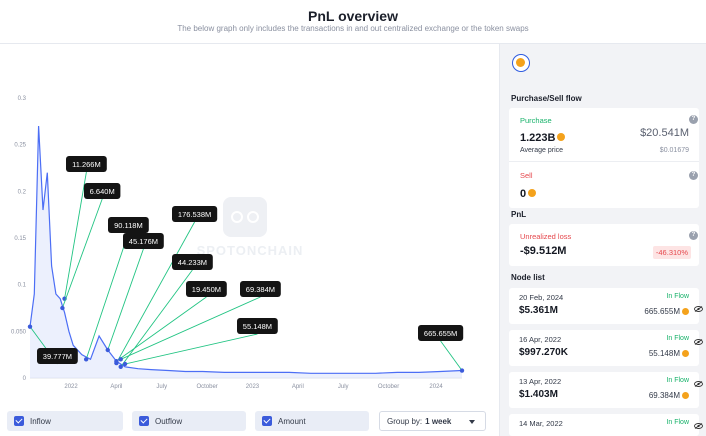 This screenshot has height=436, width=706. I want to click on annotation-label: 19.450M, so click(206, 289).